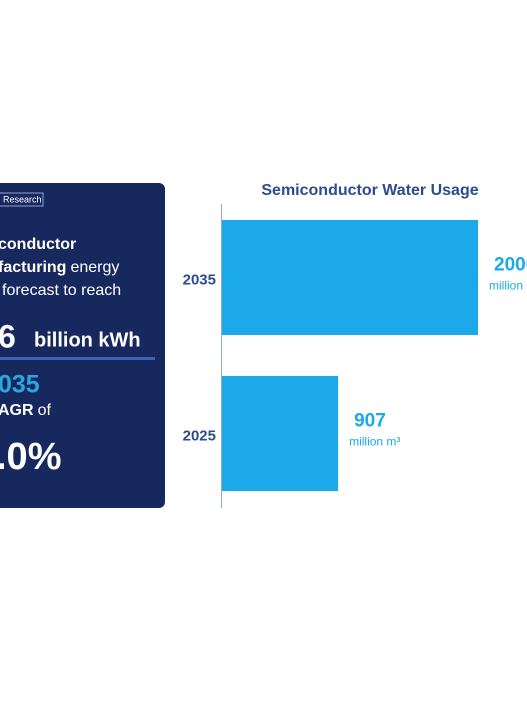  Describe the element at coordinates (87, 340) in the screenshot. I see `big-unit: billion kWh` at that location.